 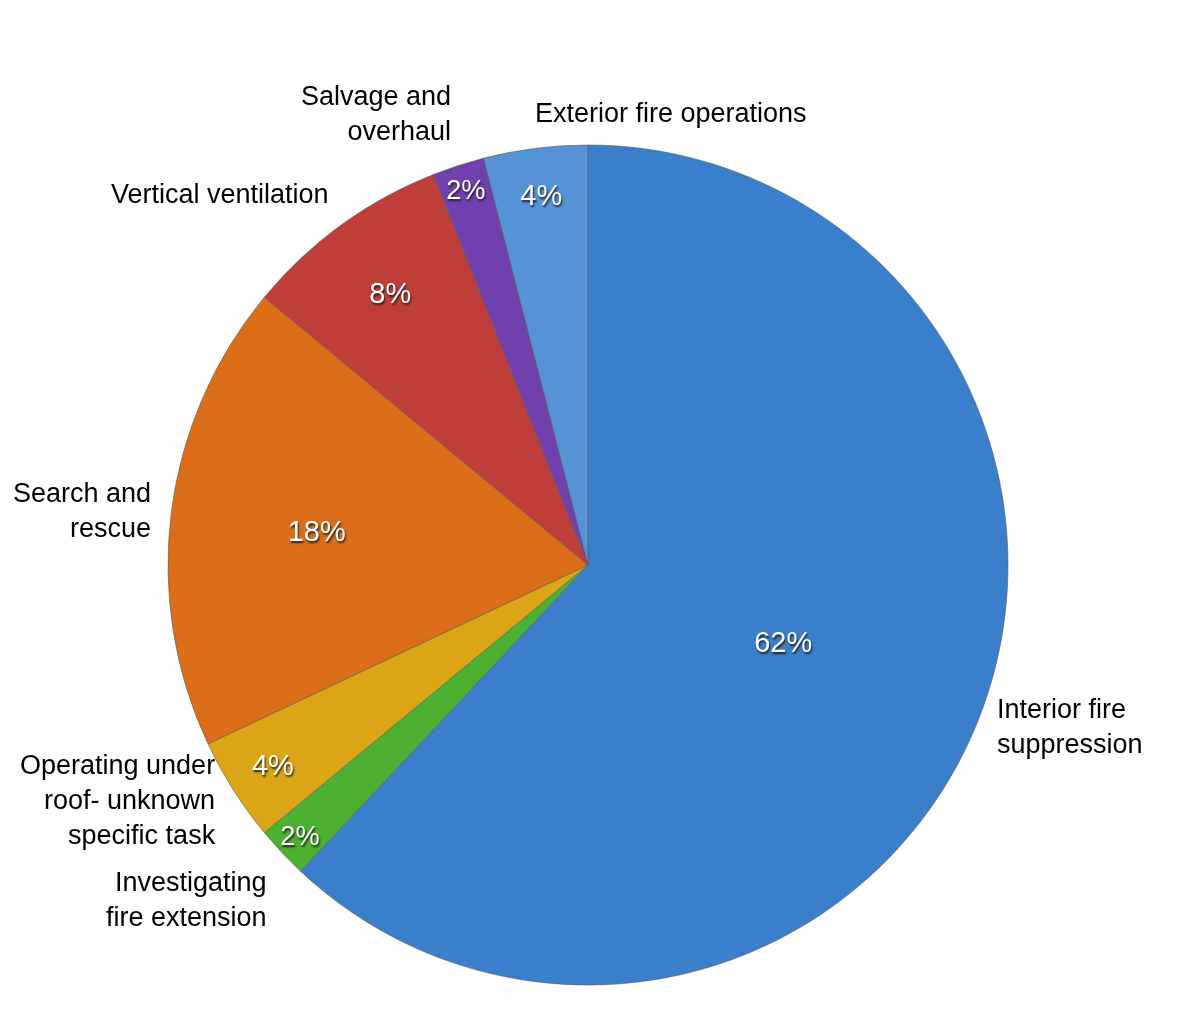 I want to click on slice-label: Investigating fire extension, so click(x=186, y=900).